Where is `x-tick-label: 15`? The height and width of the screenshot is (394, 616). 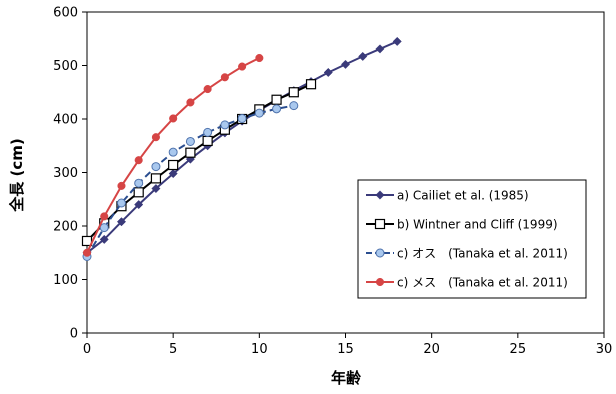
x-tick-label: 15 is located at coordinates (345, 349).